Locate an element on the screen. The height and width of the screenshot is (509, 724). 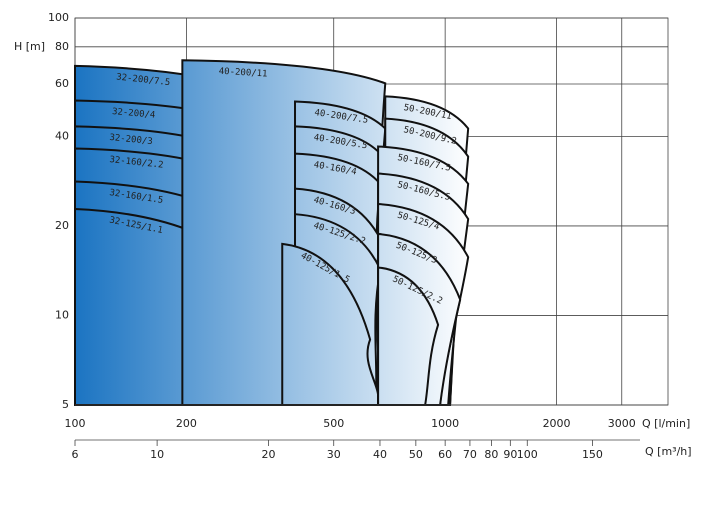
x2-tick-label: 6 is located at coordinates (75, 454).